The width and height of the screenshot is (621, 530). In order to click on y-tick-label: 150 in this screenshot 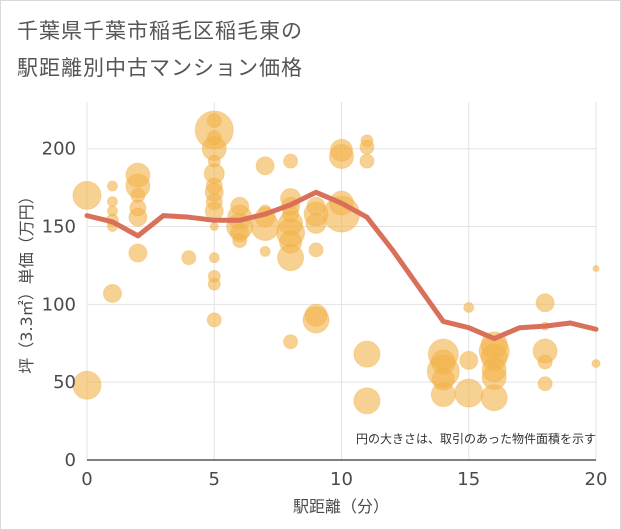, I will do `click(59, 227)`.